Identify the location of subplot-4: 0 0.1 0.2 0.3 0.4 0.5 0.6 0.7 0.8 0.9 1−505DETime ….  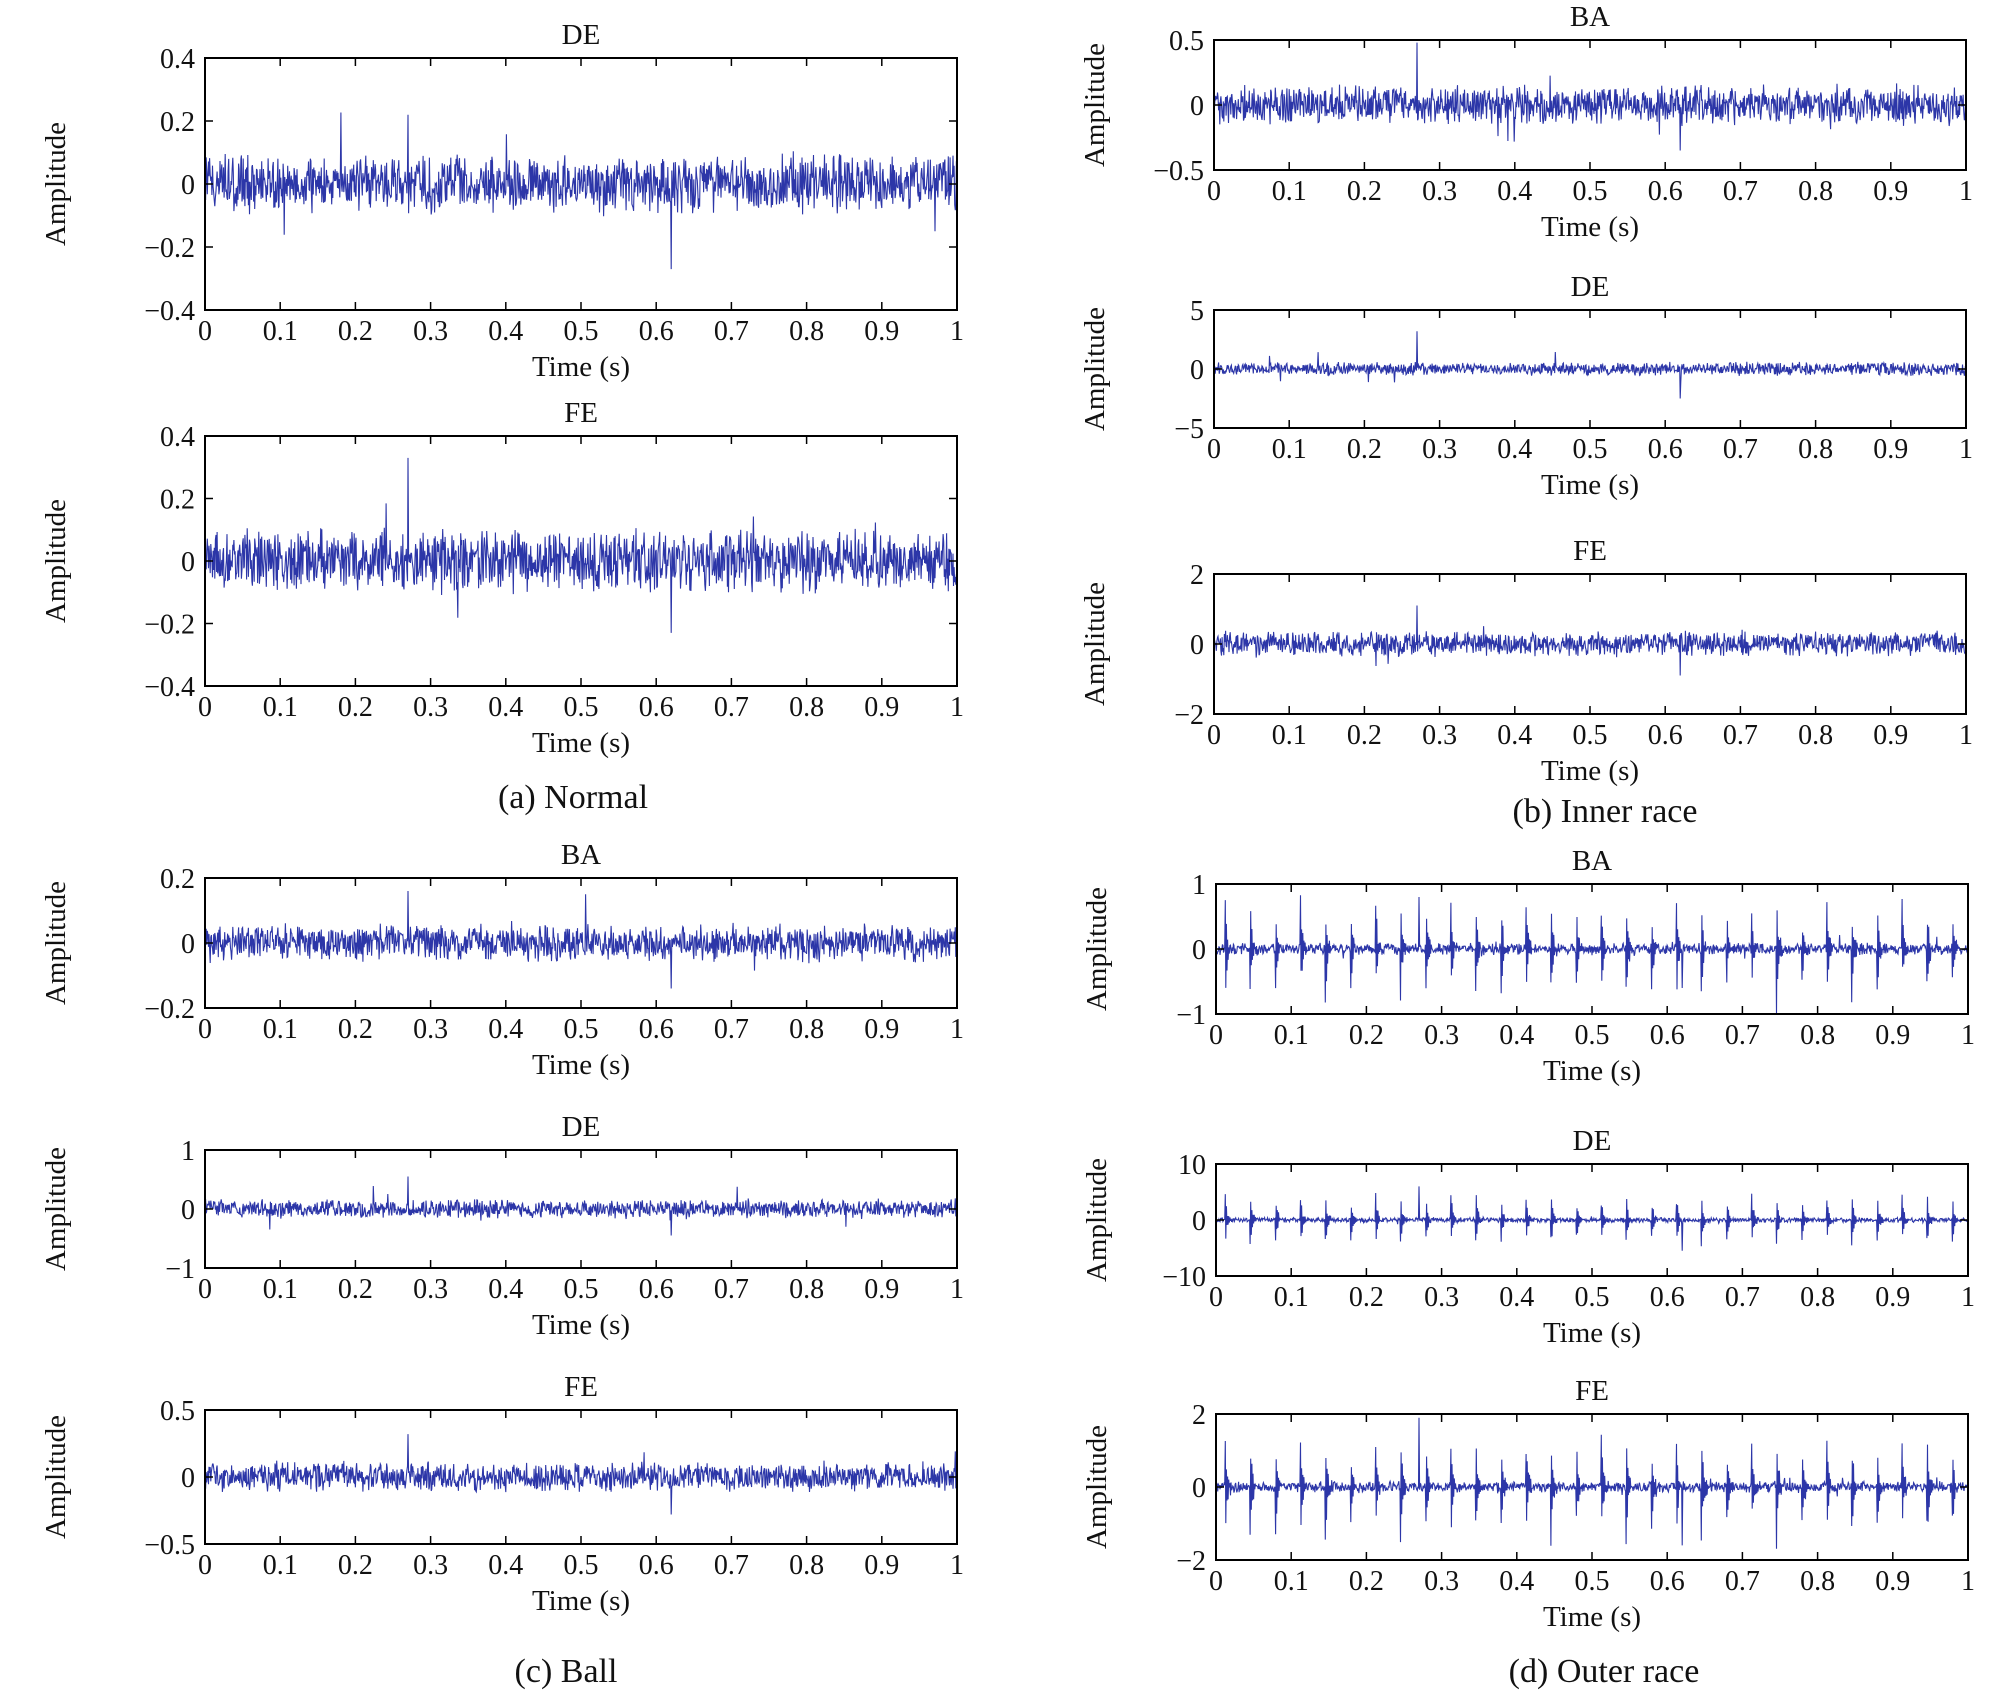
(1526, 386).